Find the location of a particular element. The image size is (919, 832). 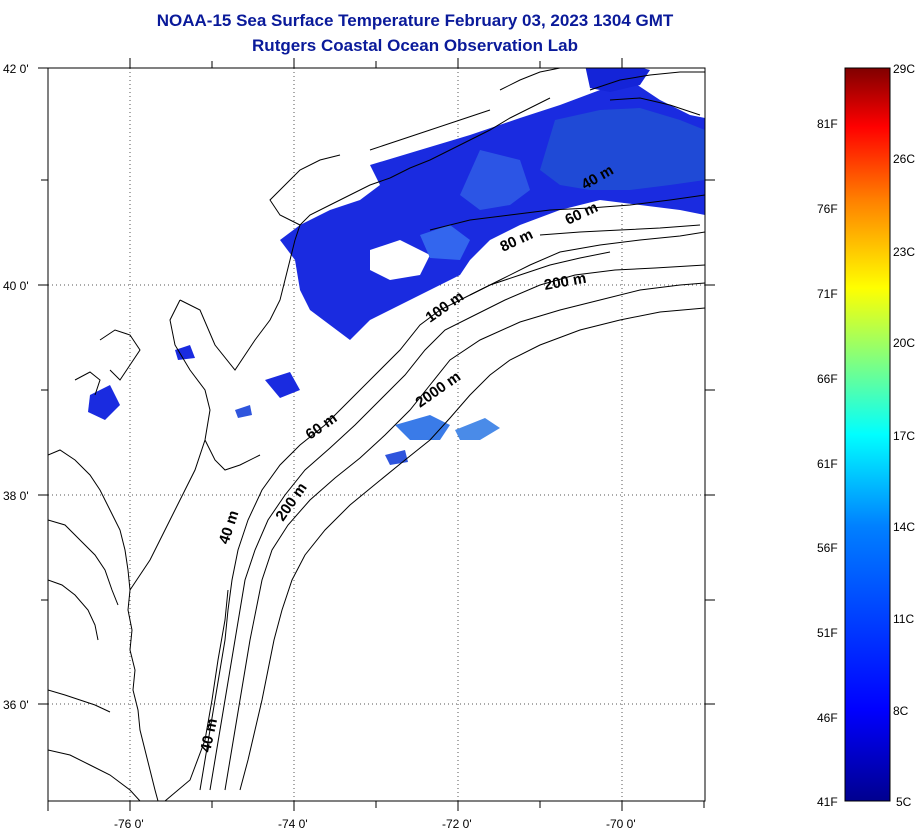

colorbar-c-label: 11C is located at coordinates (903, 619).